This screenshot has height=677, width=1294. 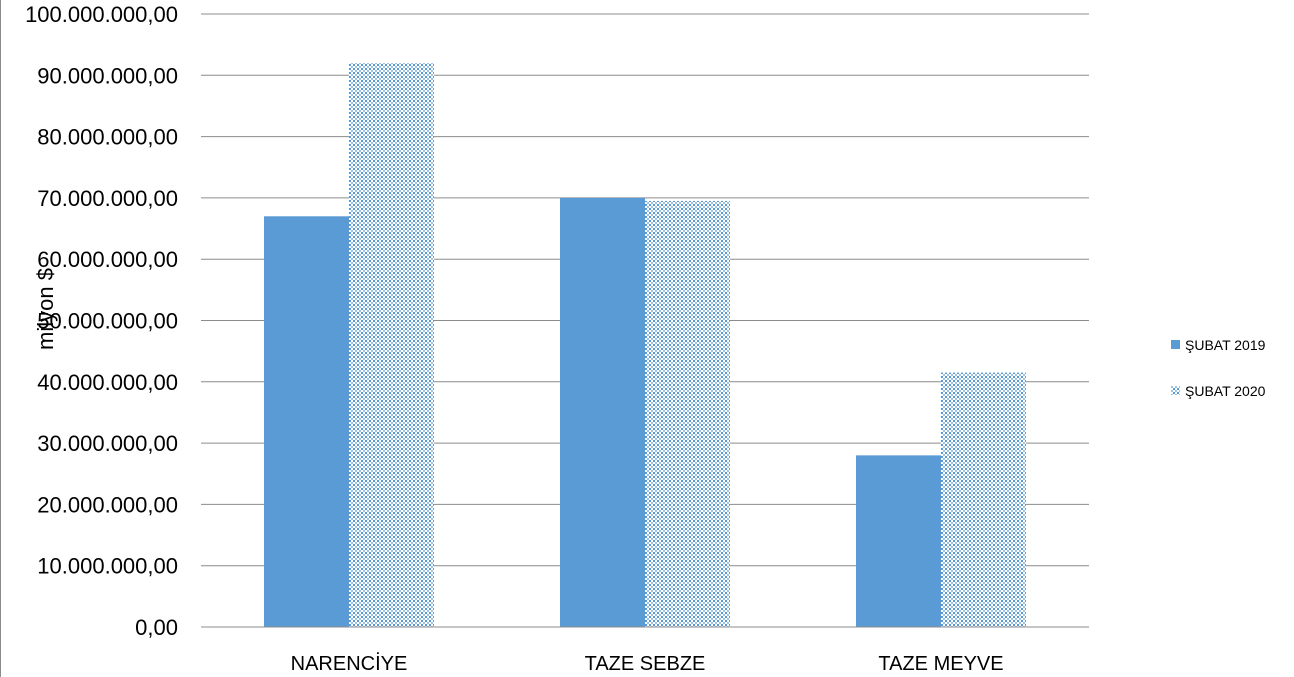 What do you see at coordinates (156, 627) in the screenshot?
I see `y-tick-label: 0,00` at bounding box center [156, 627].